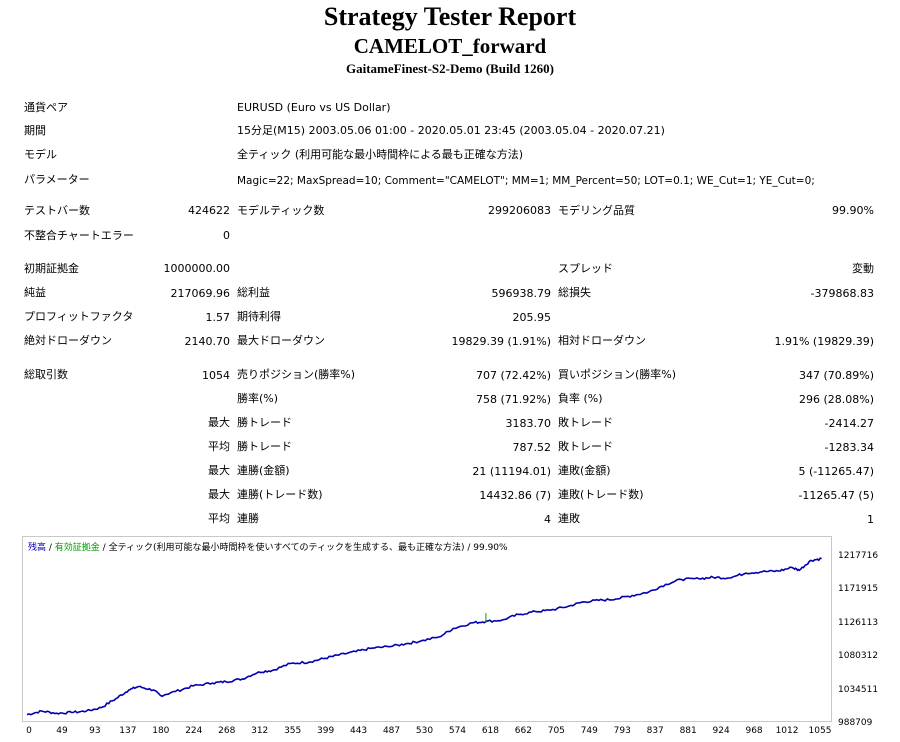  Describe the element at coordinates (77, 548) in the screenshot. I see `legend-equity: 有効証拠金` at that location.